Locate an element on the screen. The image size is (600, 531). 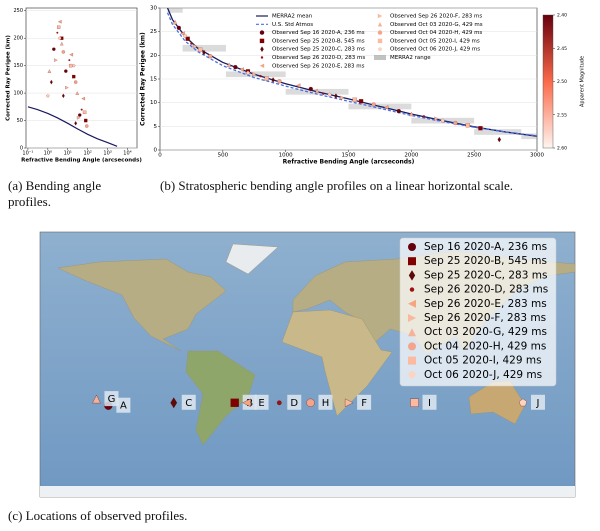
map-legend-label: Sep 26 2020-F, 283 ms is located at coordinates (485, 318).